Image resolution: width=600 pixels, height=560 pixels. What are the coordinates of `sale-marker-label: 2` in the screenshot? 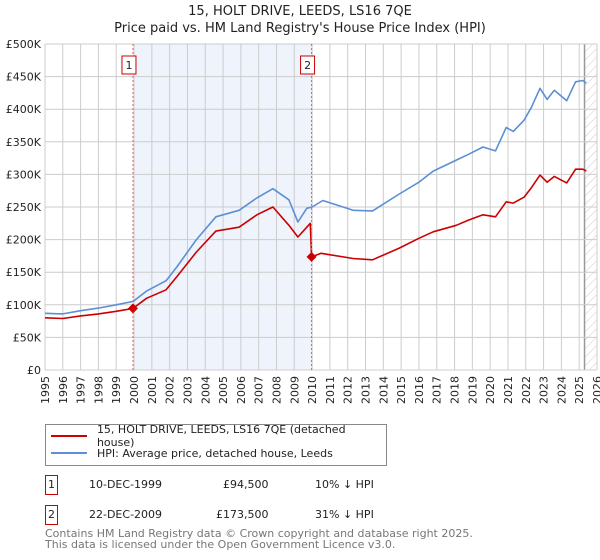 It's located at (307, 65).